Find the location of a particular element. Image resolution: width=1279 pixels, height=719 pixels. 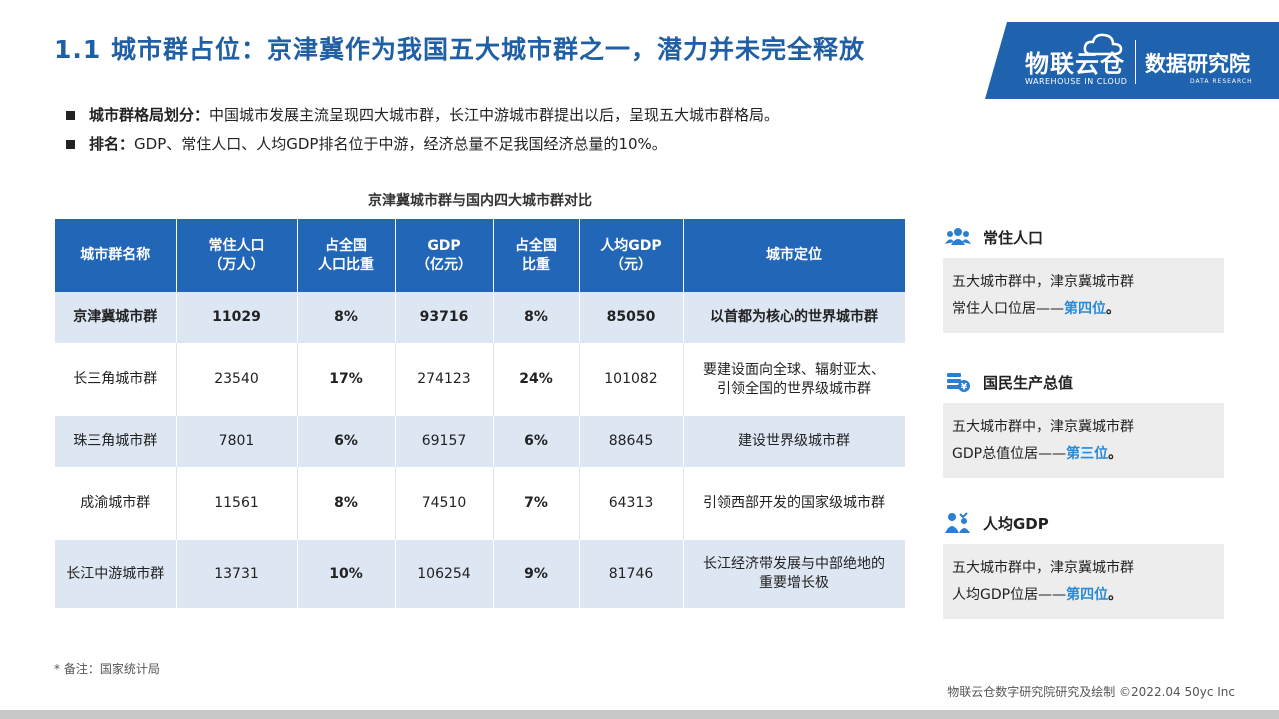

side-card-heading: 人均GDP is located at coordinates (1083, 523).